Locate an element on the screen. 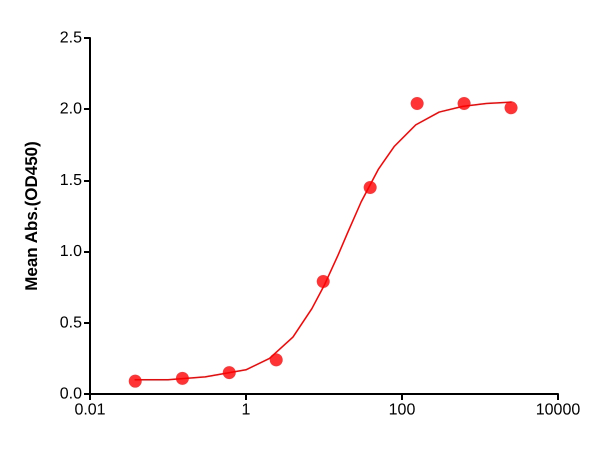  y-tick-label: 0.5 is located at coordinates (71, 323).